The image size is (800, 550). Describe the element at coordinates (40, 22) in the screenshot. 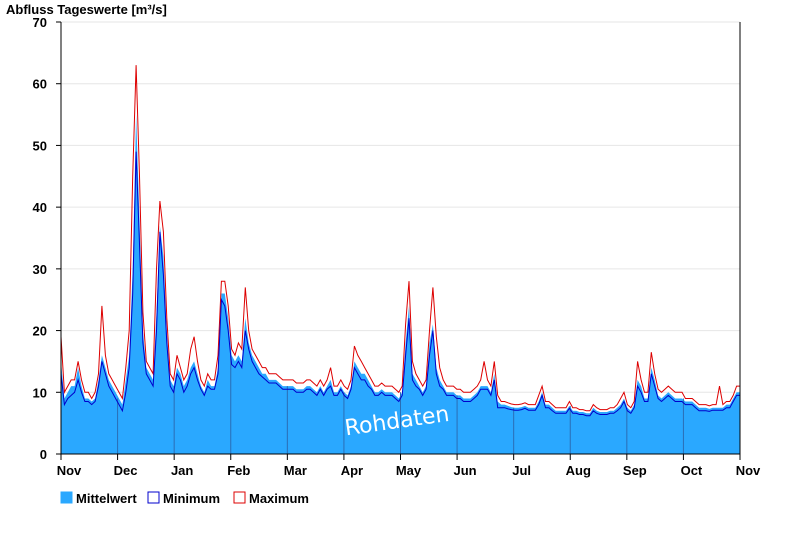

I see `y-tick-label-70: 70` at that location.